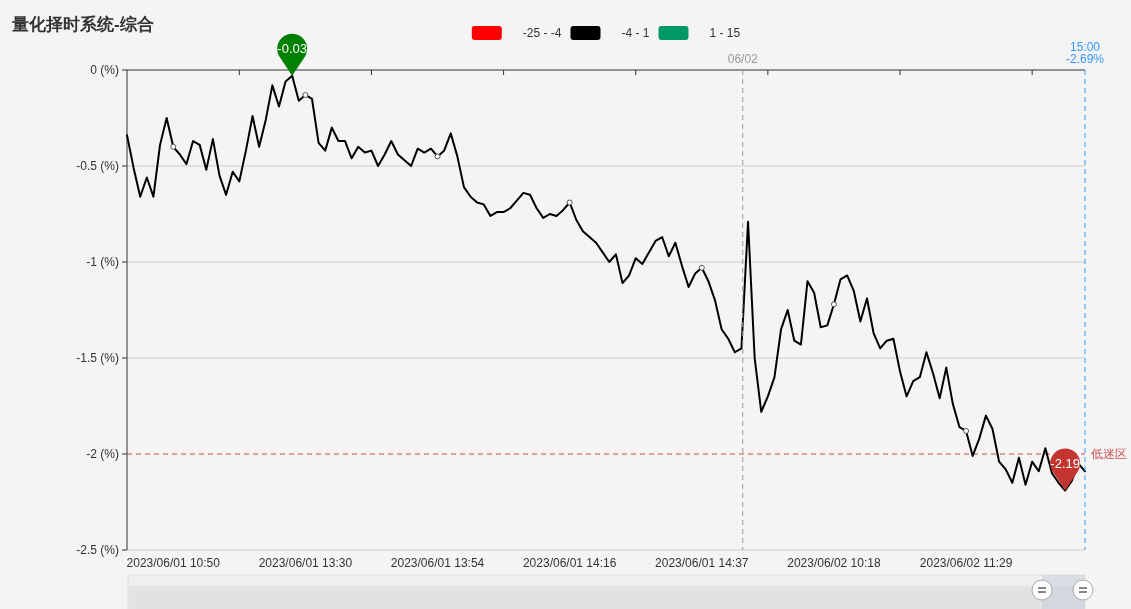 Image resolution: width=1131 pixels, height=609 pixels. I want to click on title: 量化择时系统-综合, so click(83, 24).